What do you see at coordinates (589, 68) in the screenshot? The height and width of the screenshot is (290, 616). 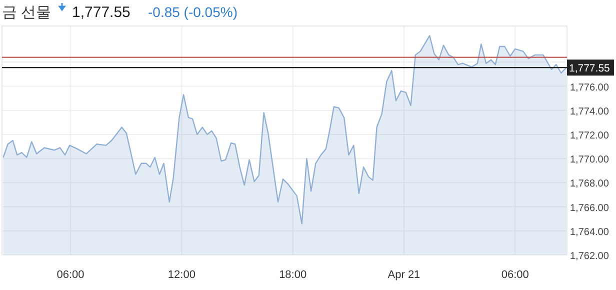 I see `ref-line-label: 1,777.55` at bounding box center [589, 68].